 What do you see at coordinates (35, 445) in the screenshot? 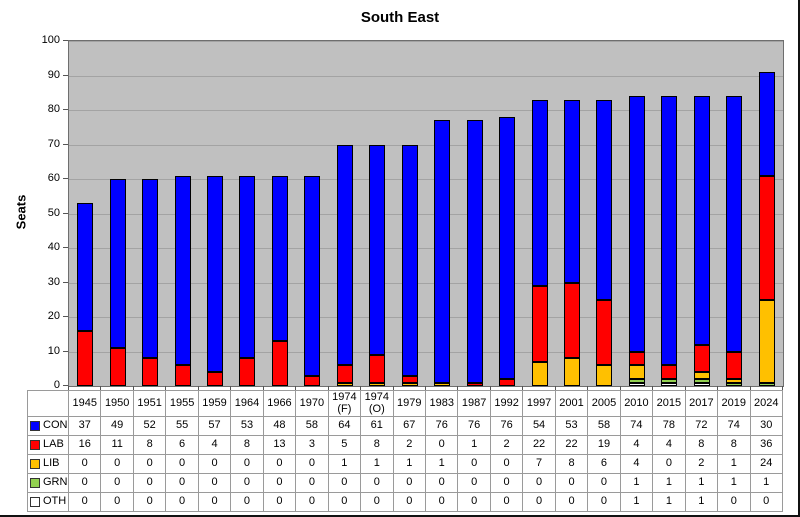
I see `legend-swatch-icon` at bounding box center [35, 445].